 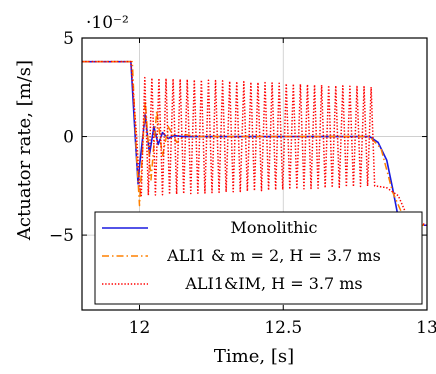 I want to click on y-multiplier: ·10⁻², so click(x=107, y=23).